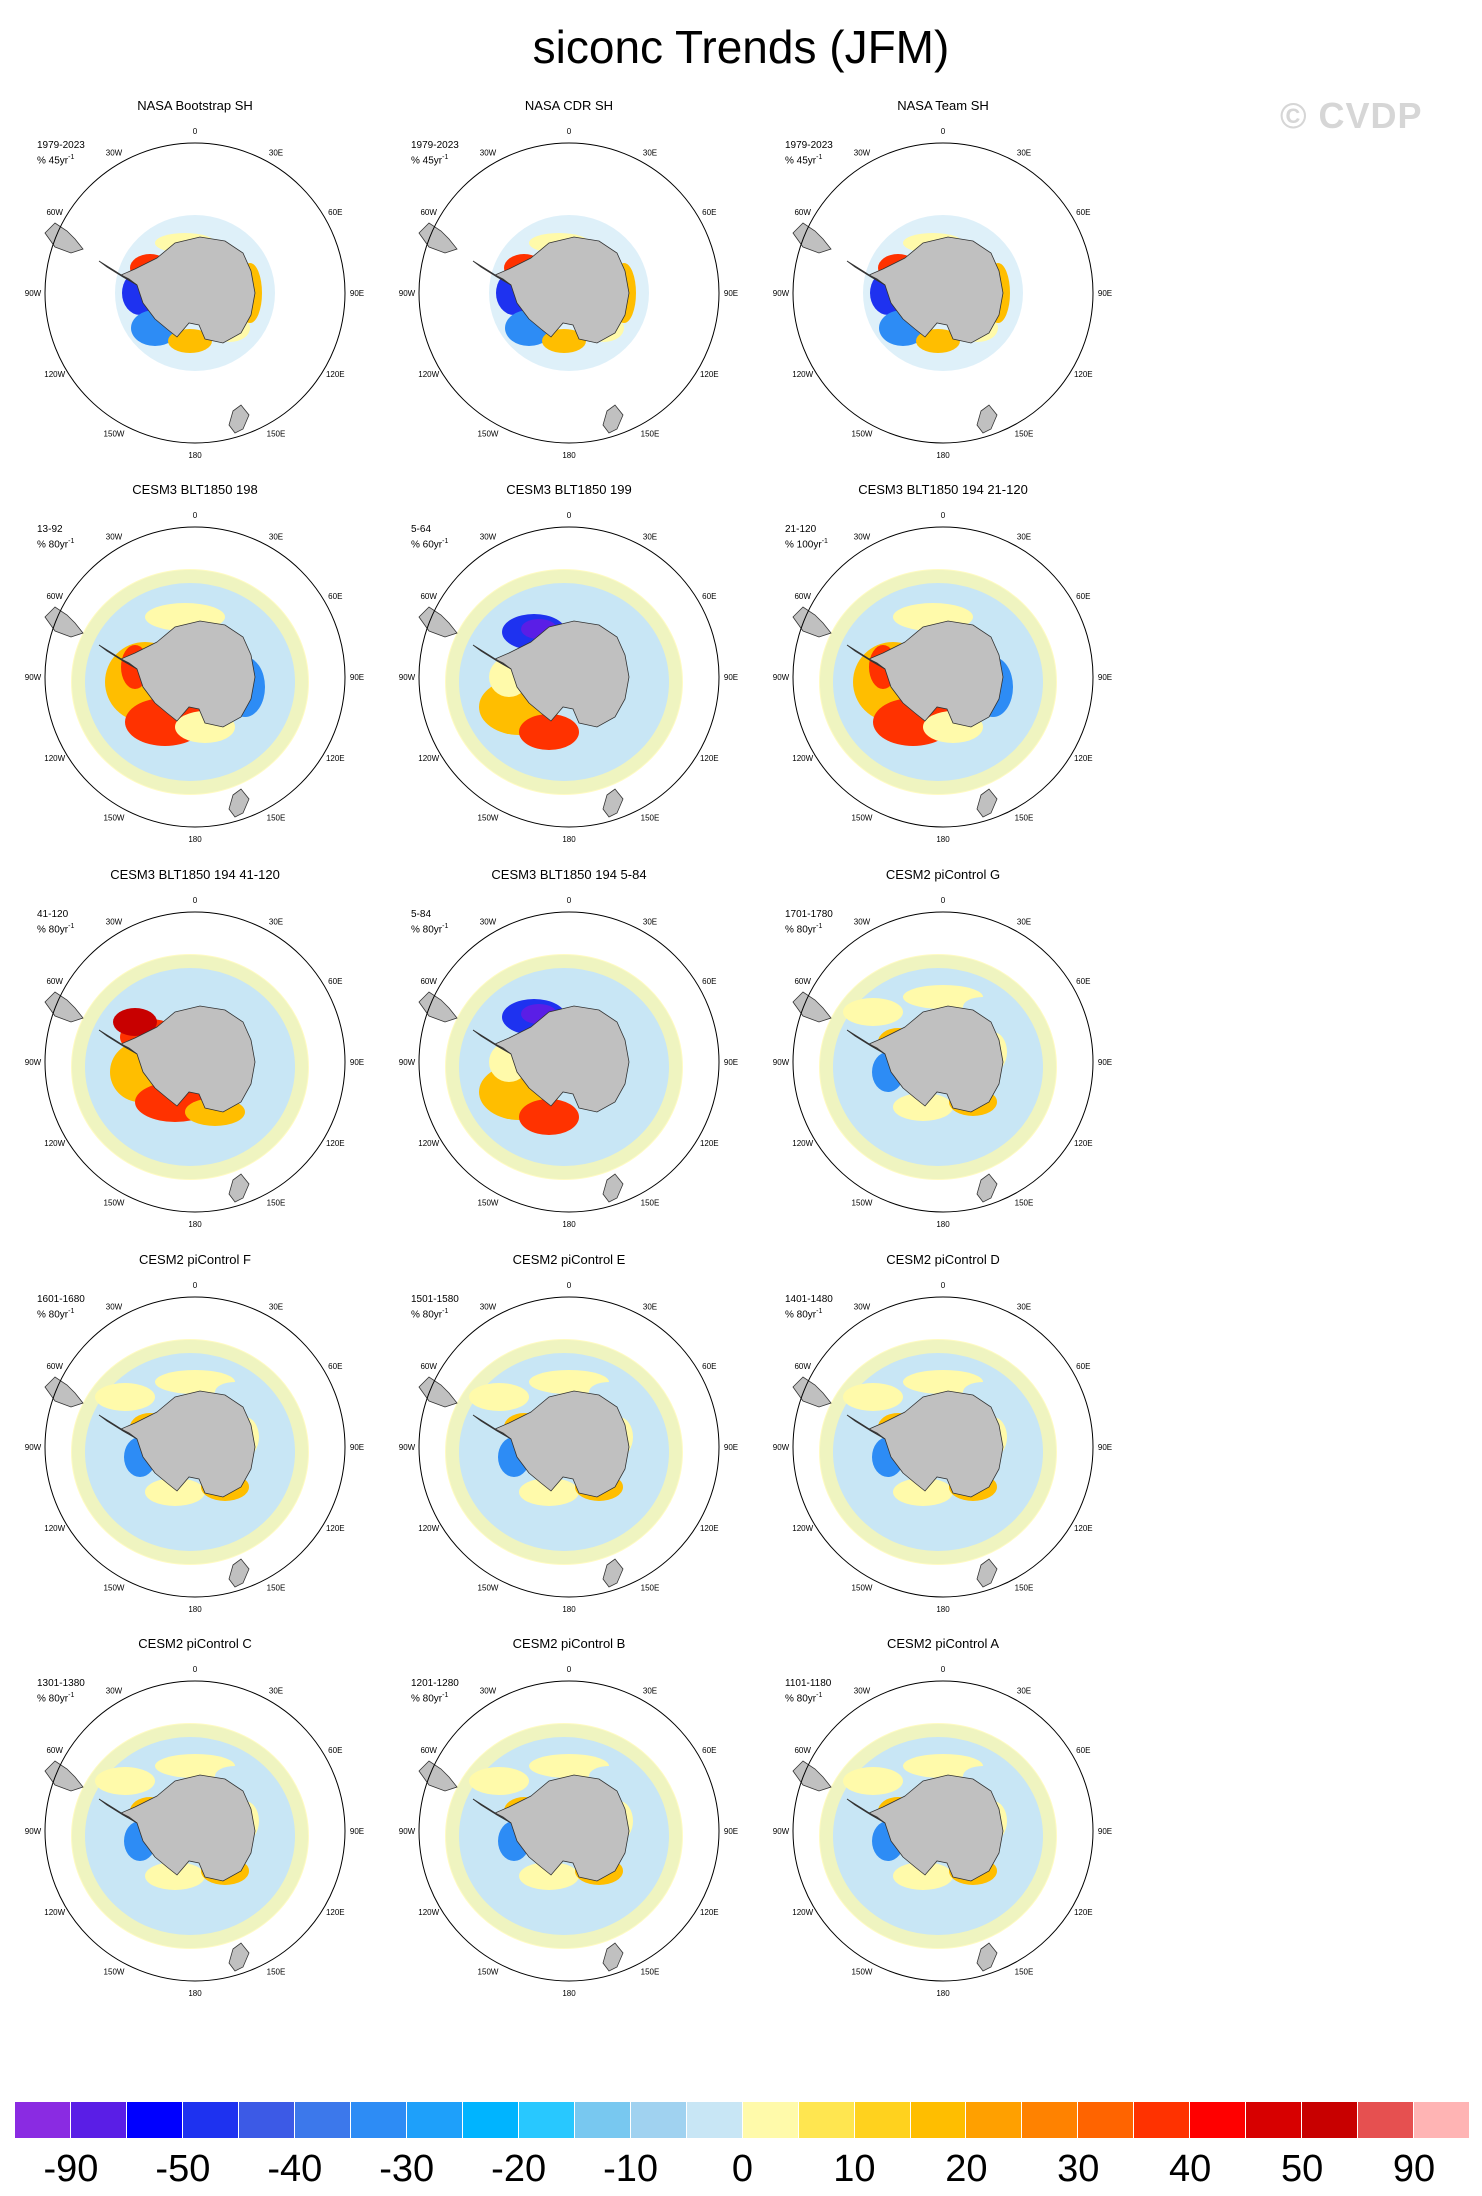 Image resolution: width=1482 pixels, height=2196 pixels. What do you see at coordinates (569, 1643) in the screenshot?
I see `panel-title: CESM2 piControl B` at bounding box center [569, 1643].